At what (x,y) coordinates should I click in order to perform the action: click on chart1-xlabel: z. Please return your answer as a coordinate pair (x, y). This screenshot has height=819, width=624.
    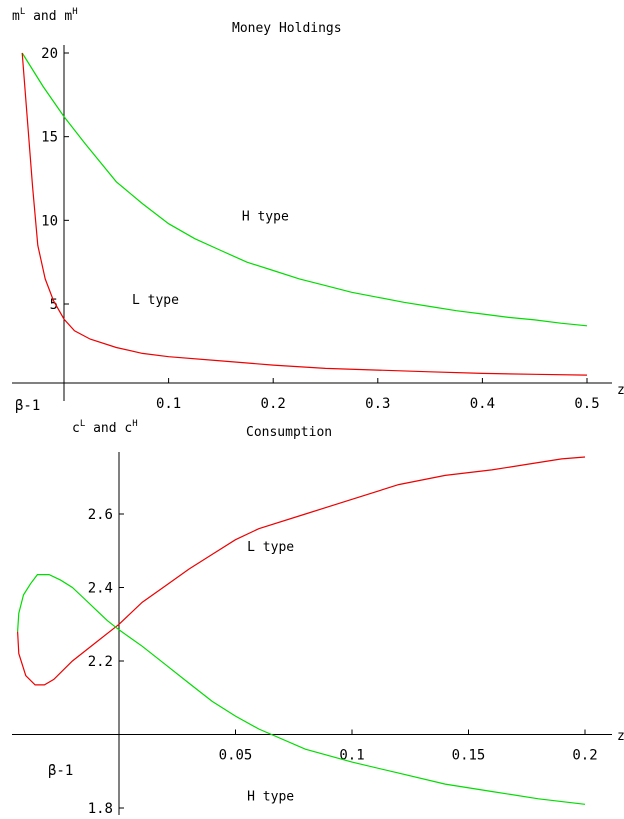
    Looking at the image, I should click on (620, 390).